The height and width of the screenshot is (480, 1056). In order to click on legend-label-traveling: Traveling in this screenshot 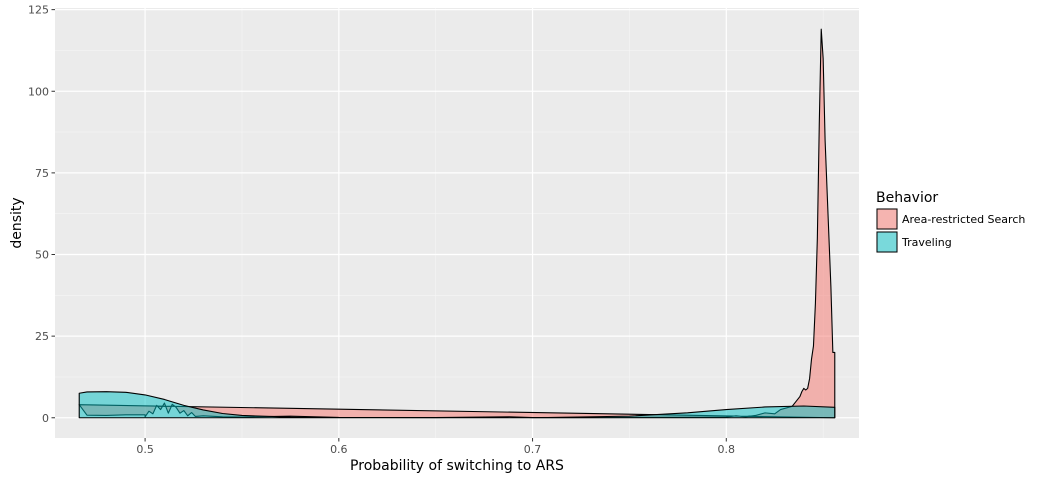, I will do `click(926, 242)`.